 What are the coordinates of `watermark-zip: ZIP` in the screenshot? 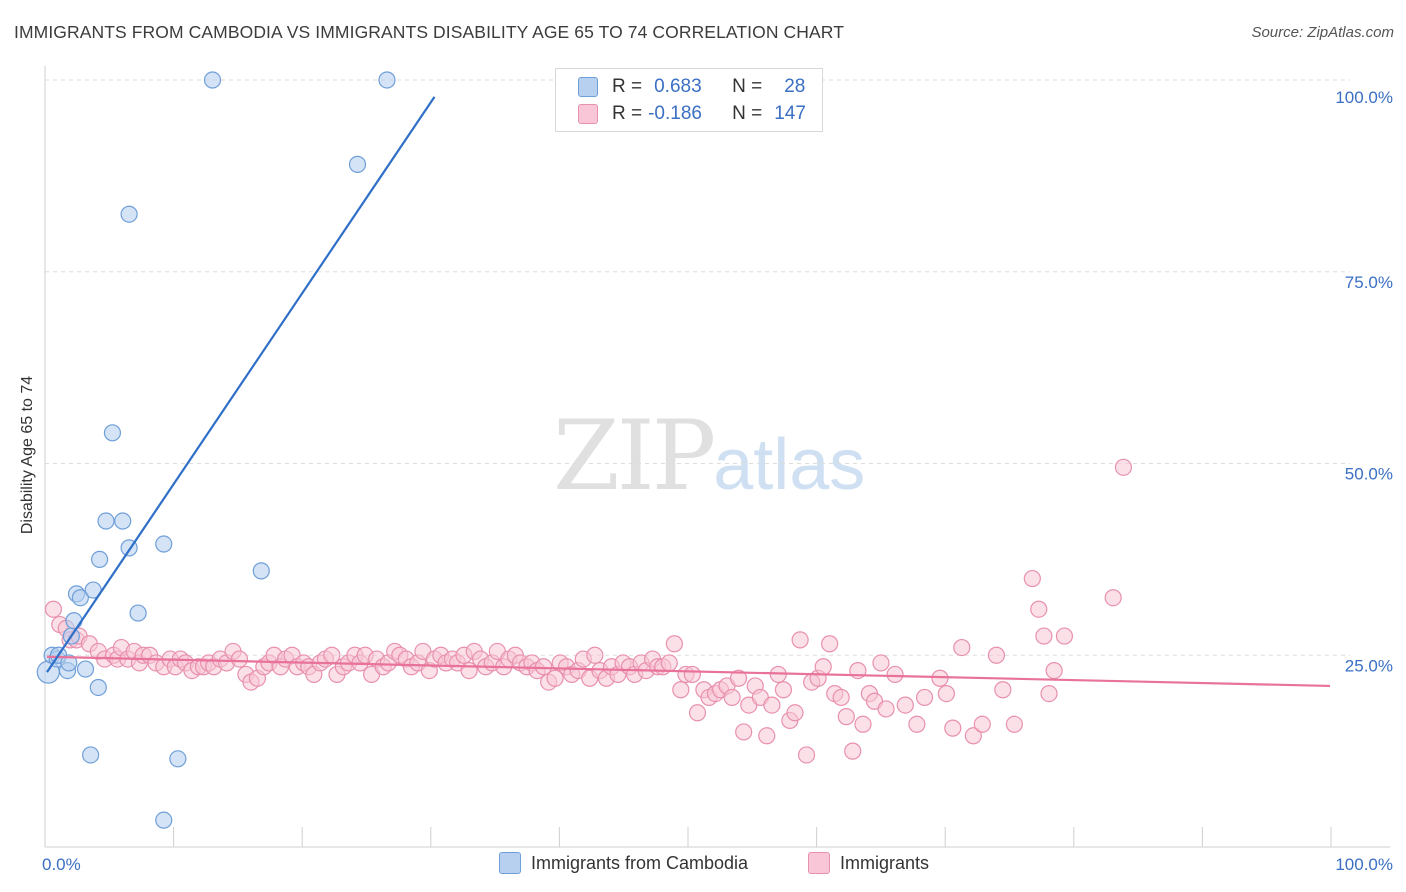 It's located at (634, 456).